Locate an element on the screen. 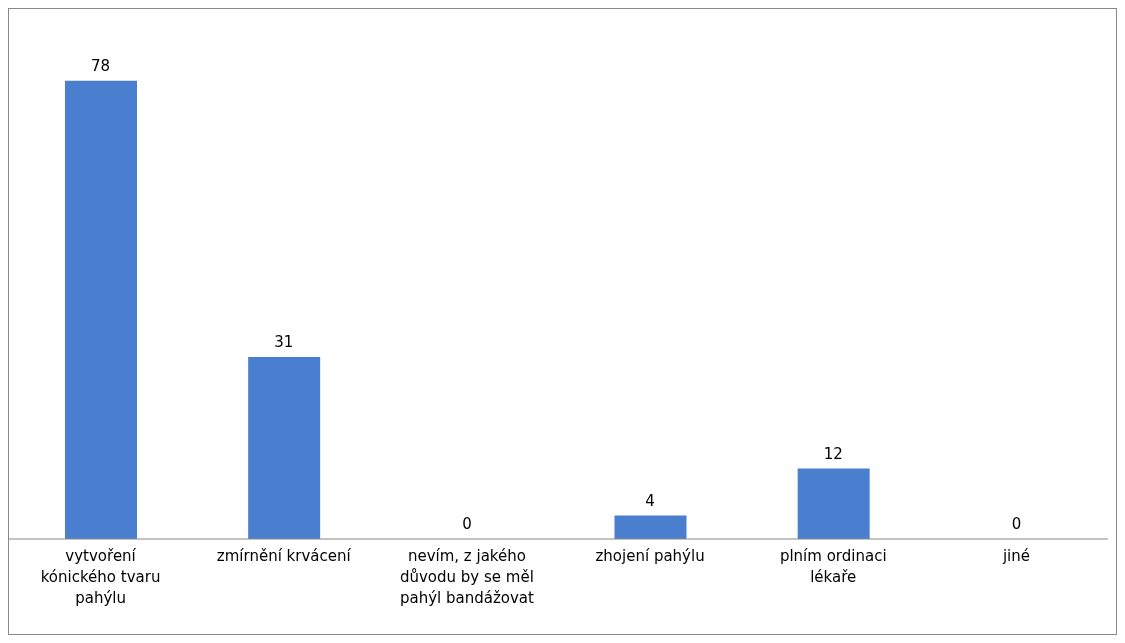  x-tick-label: plním ordinaci lékaře is located at coordinates (833, 566).